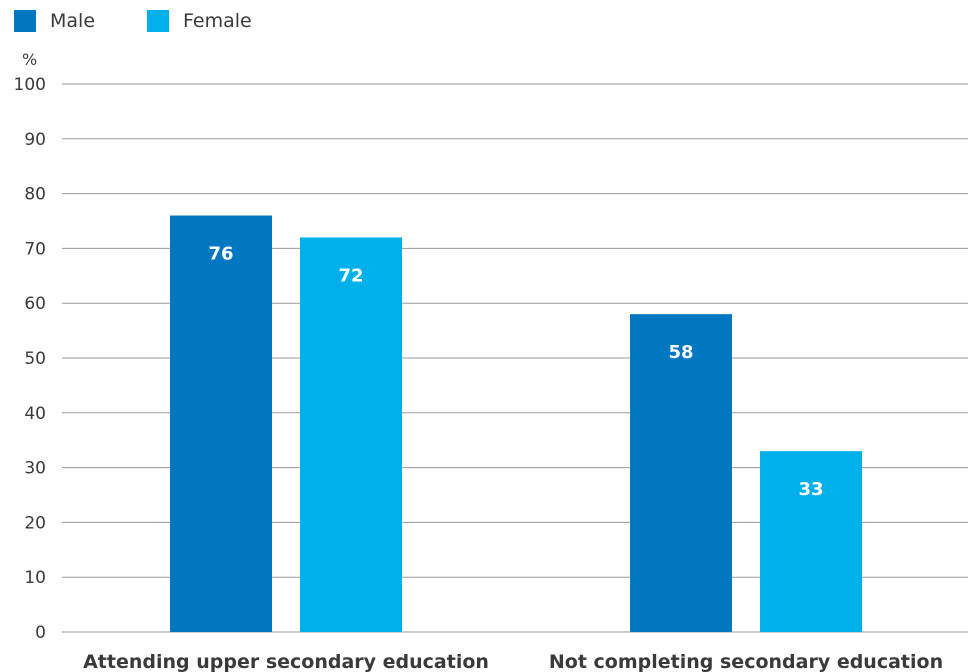  What do you see at coordinates (810, 489) in the screenshot?
I see `data-label: 33` at bounding box center [810, 489].